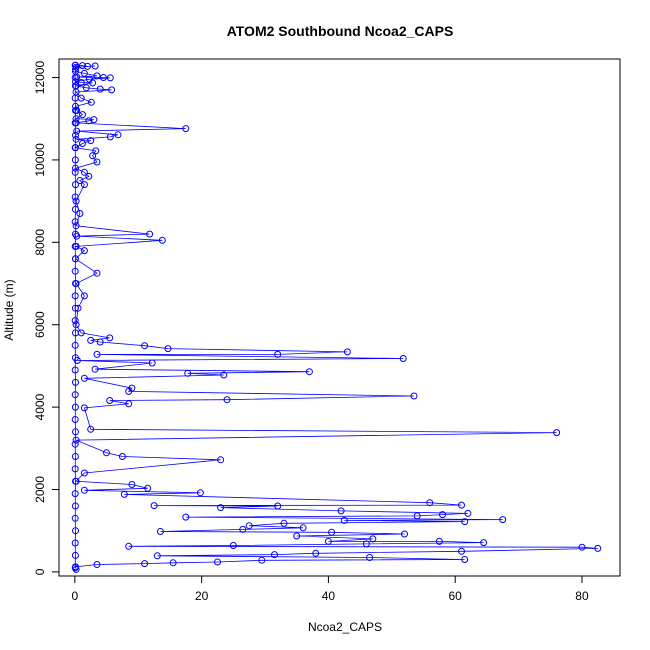 Image resolution: width=650 pixels, height=650 pixels. Describe the element at coordinates (582, 596) in the screenshot. I see `x-tick-label: 80` at that location.